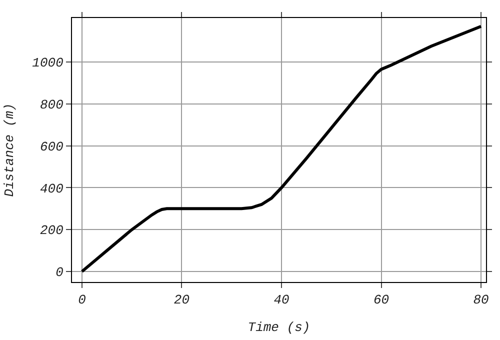 Image resolution: width=500 pixels, height=340 pixels. What do you see at coordinates (381, 300) in the screenshot?
I see `x-tick-label: 60` at bounding box center [381, 300].